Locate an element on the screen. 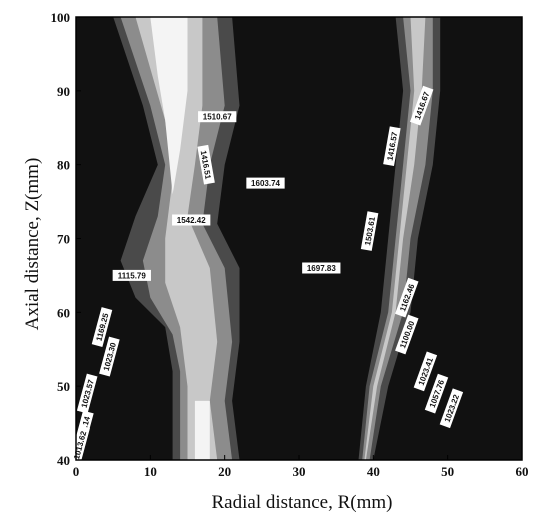  contour-label-text: 1115.79 is located at coordinates (132, 275).